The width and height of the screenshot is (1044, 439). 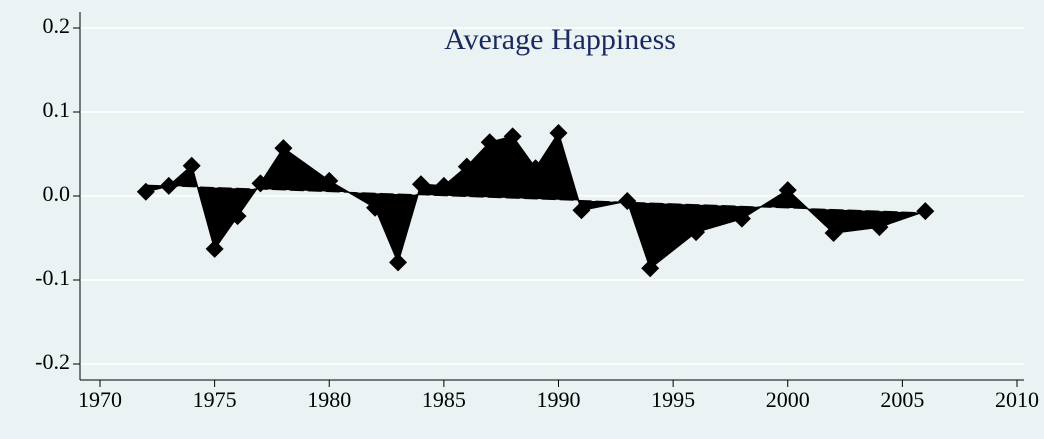 What do you see at coordinates (673, 399) in the screenshot?
I see `x-tick-label: 1995` at bounding box center [673, 399].